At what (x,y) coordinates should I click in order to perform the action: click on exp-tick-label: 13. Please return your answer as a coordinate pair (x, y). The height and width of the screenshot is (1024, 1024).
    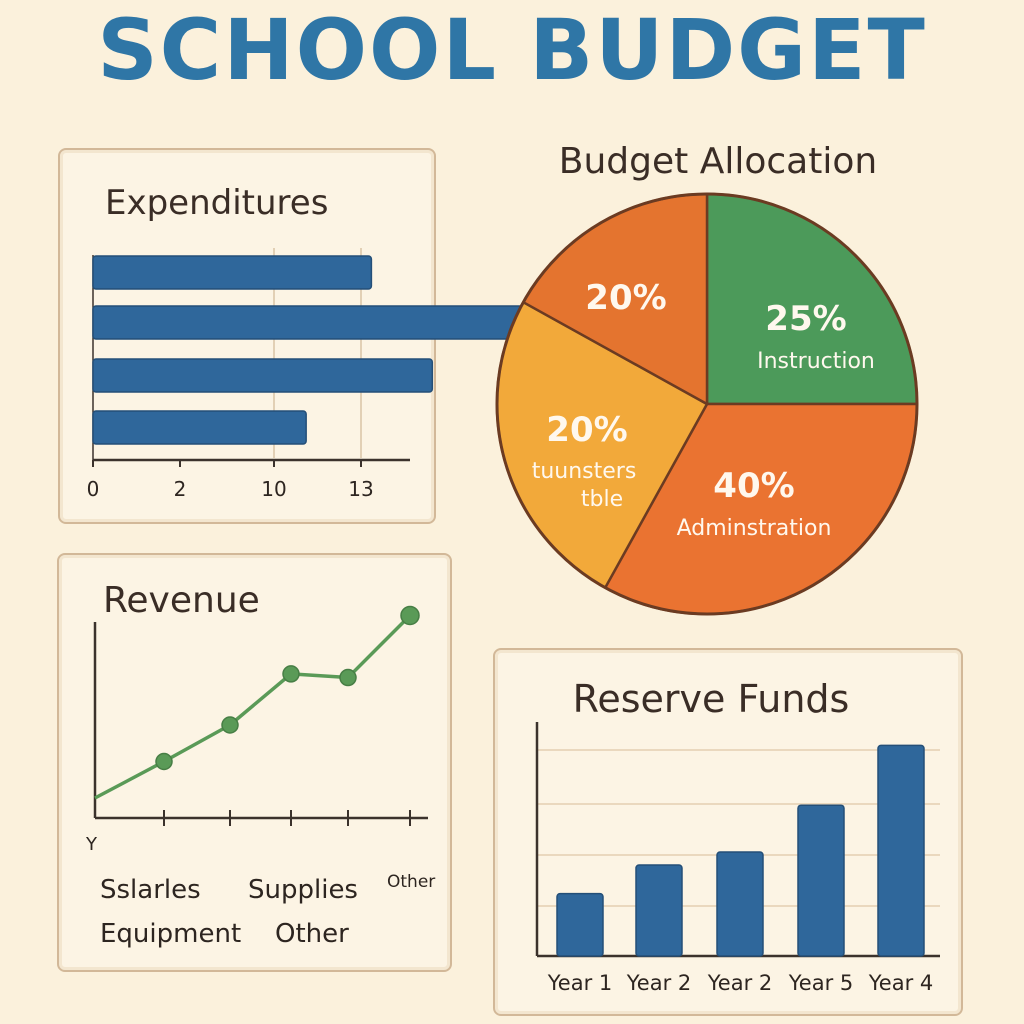
    Looking at the image, I should click on (360, 489).